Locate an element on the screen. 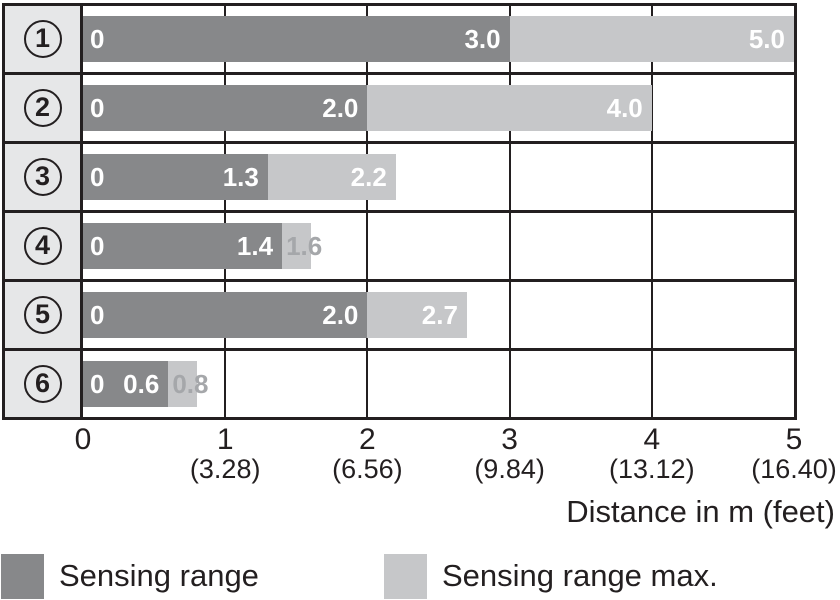 Image resolution: width=840 pixels, height=600 pixels. chart-row: 3 2.2 0 1.3 is located at coordinates (399, 178).